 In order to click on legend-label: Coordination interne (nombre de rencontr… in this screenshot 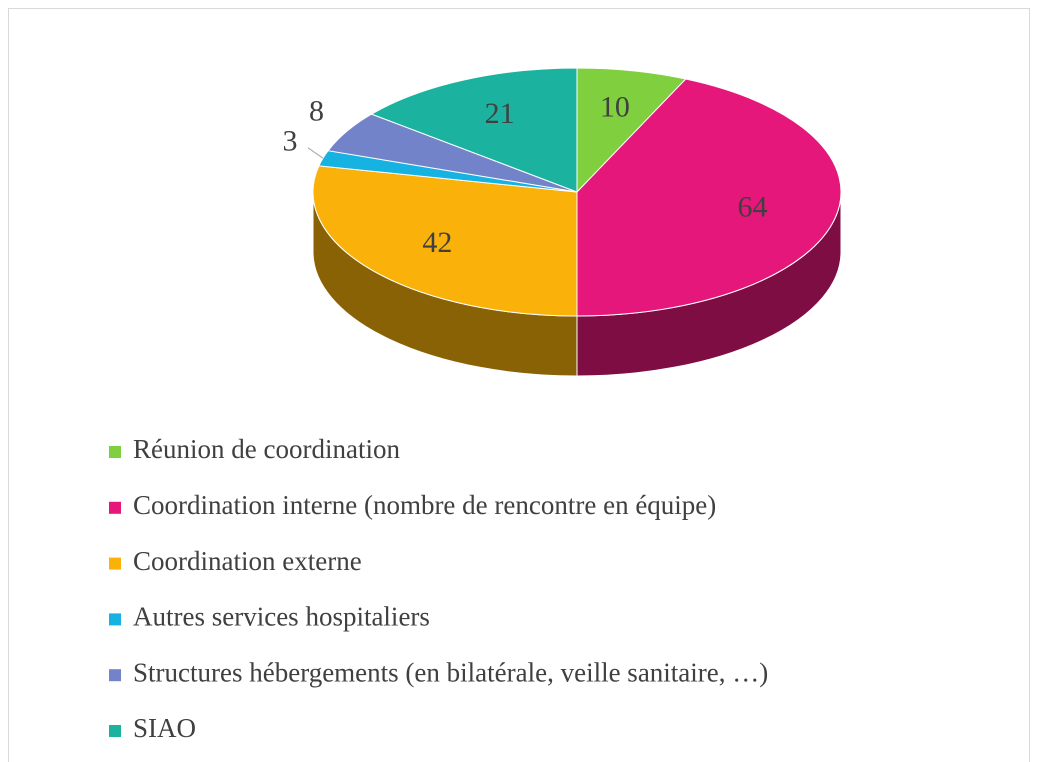, I will do `click(424, 505)`.